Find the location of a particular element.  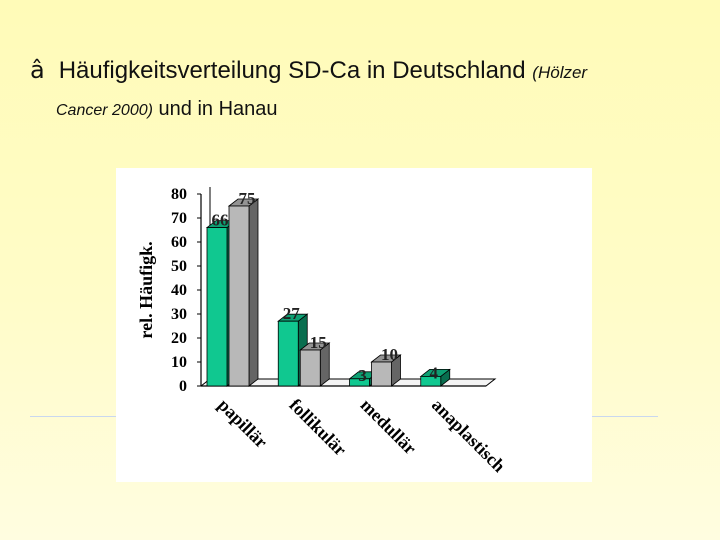

y-tick-label: 20 is located at coordinates (179, 338).